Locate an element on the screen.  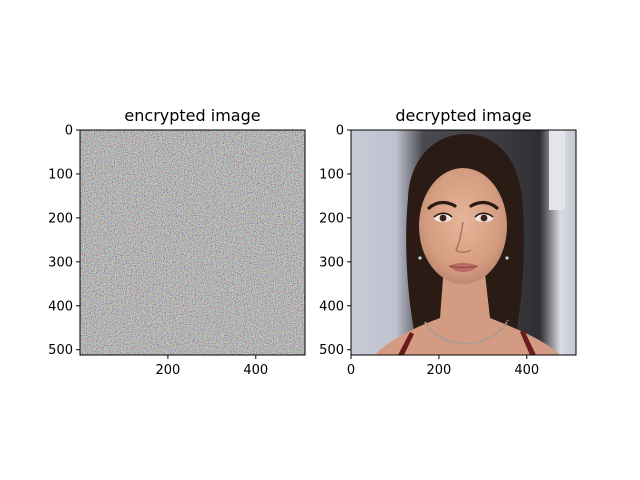
encrypted-image-x-axis: 200 400 is located at coordinates (211, 366).